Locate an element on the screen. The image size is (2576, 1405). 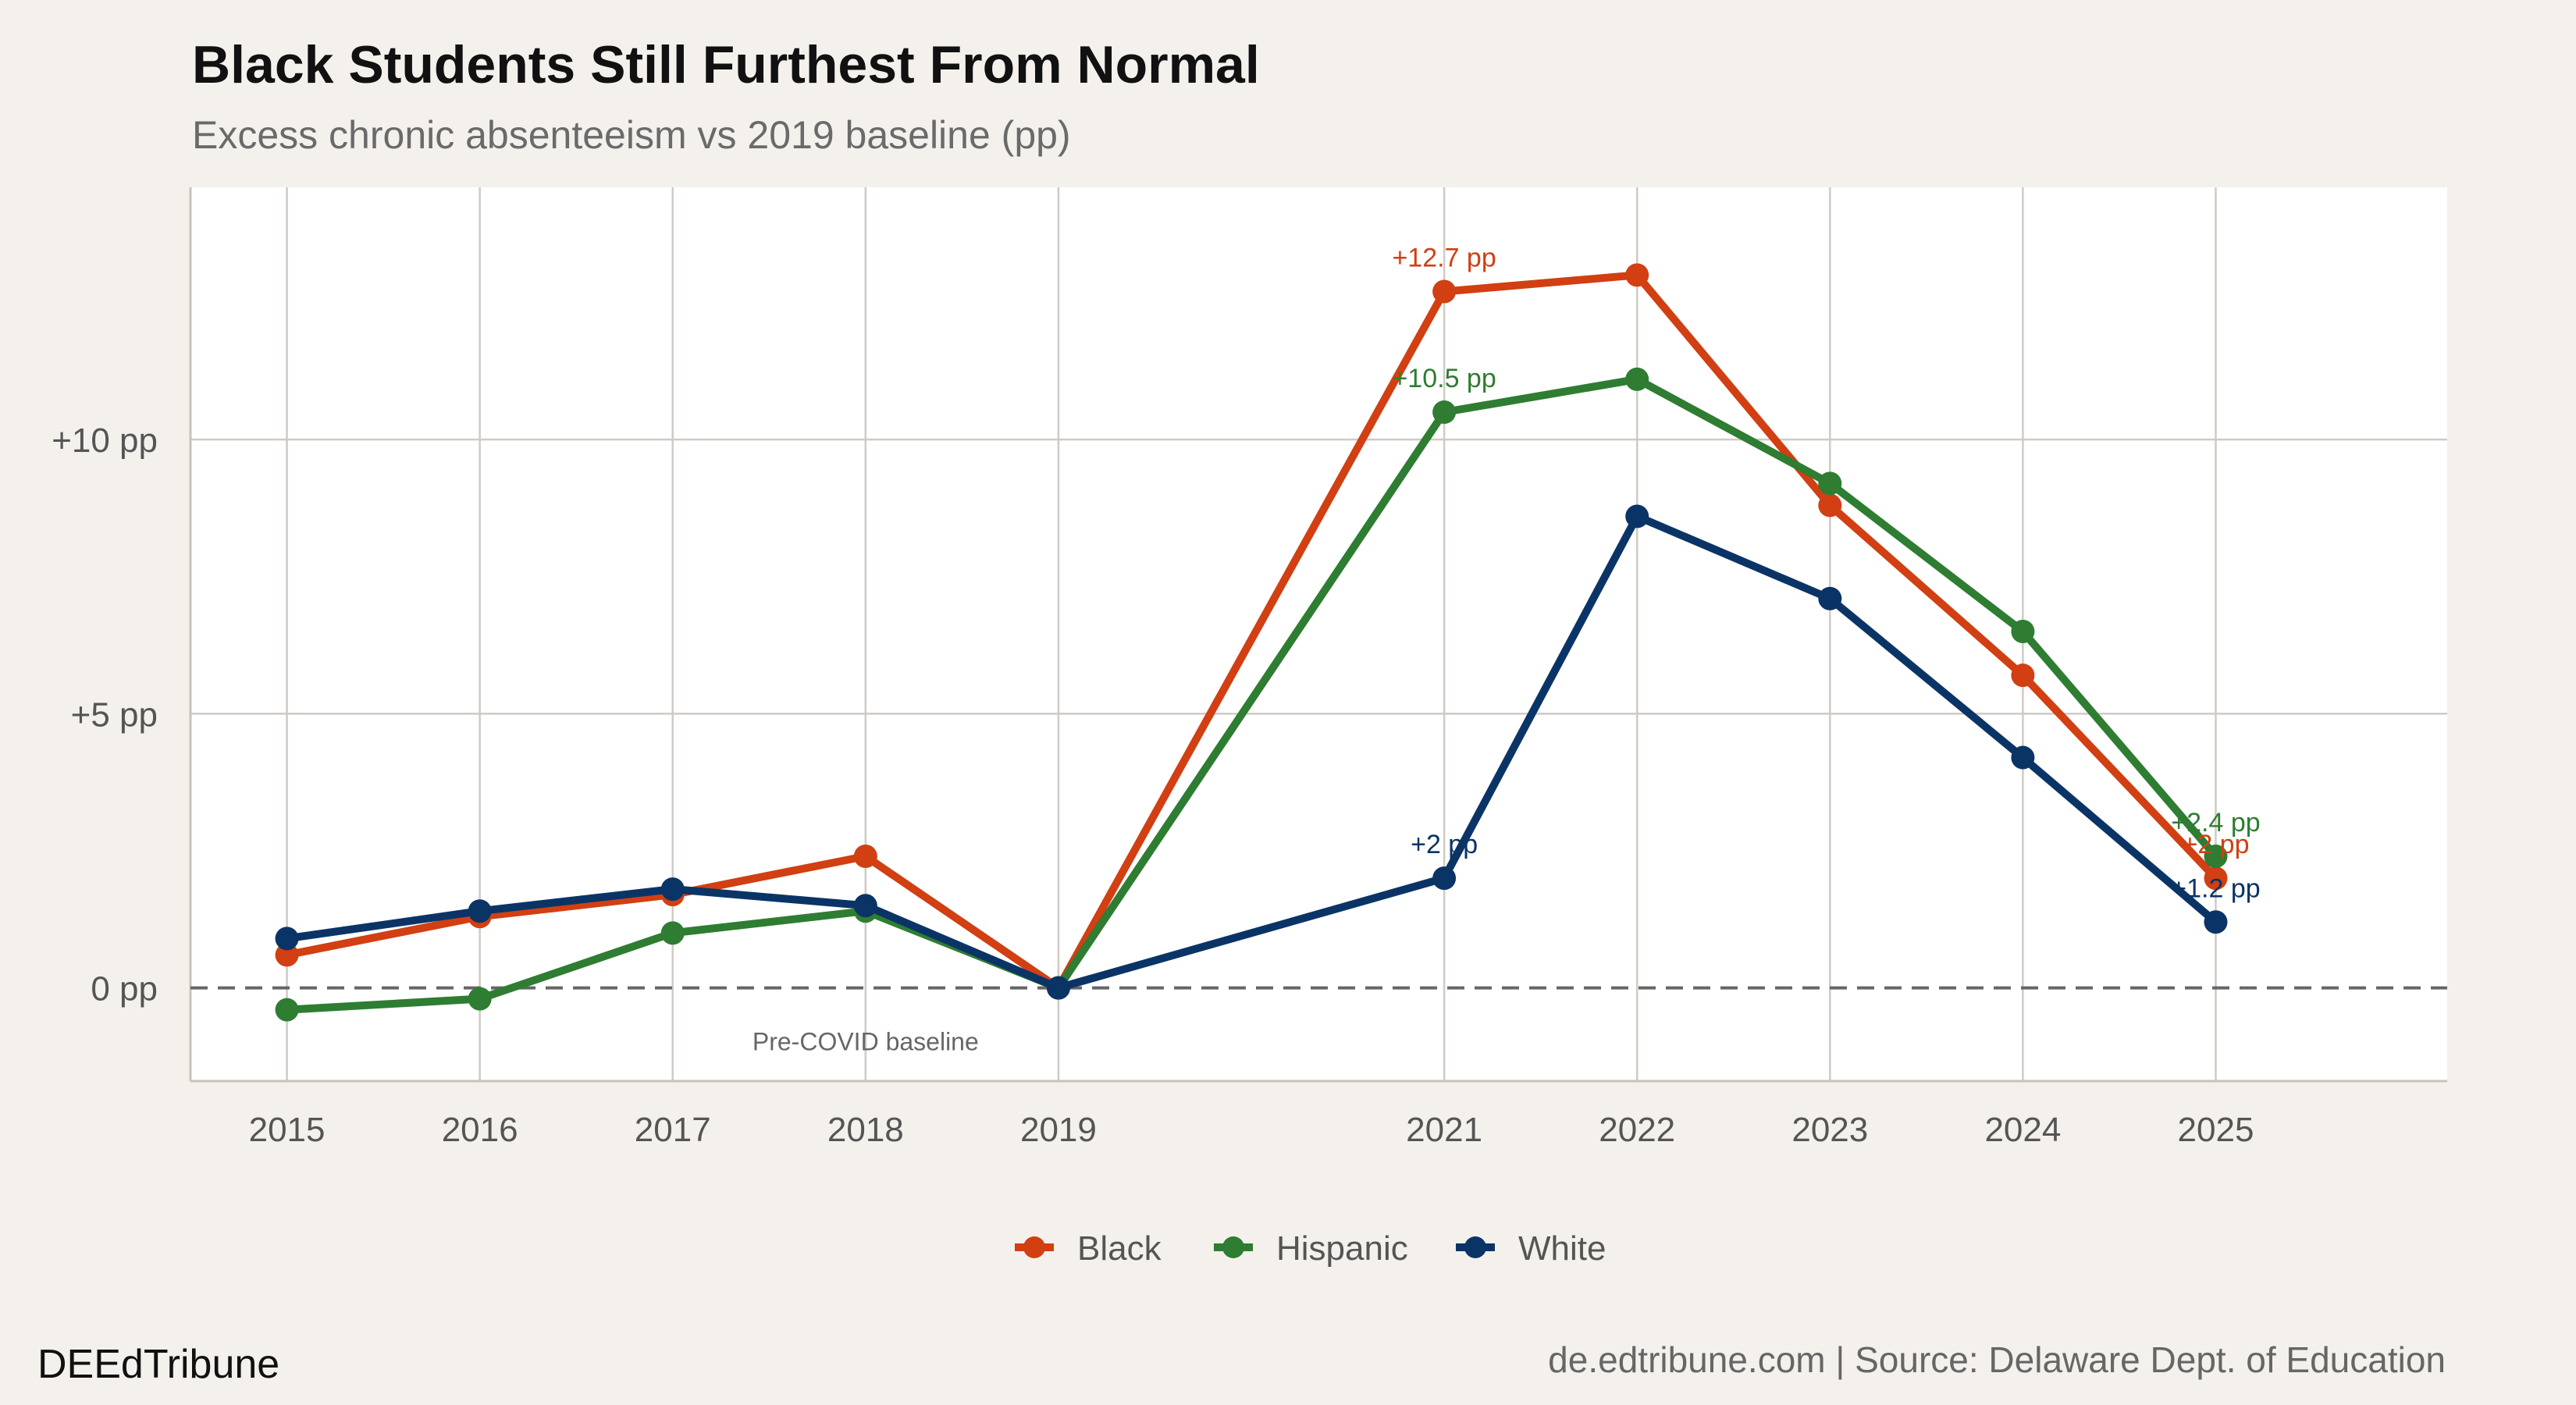
legend-item-white: White is located at coordinates (1531, 1248).